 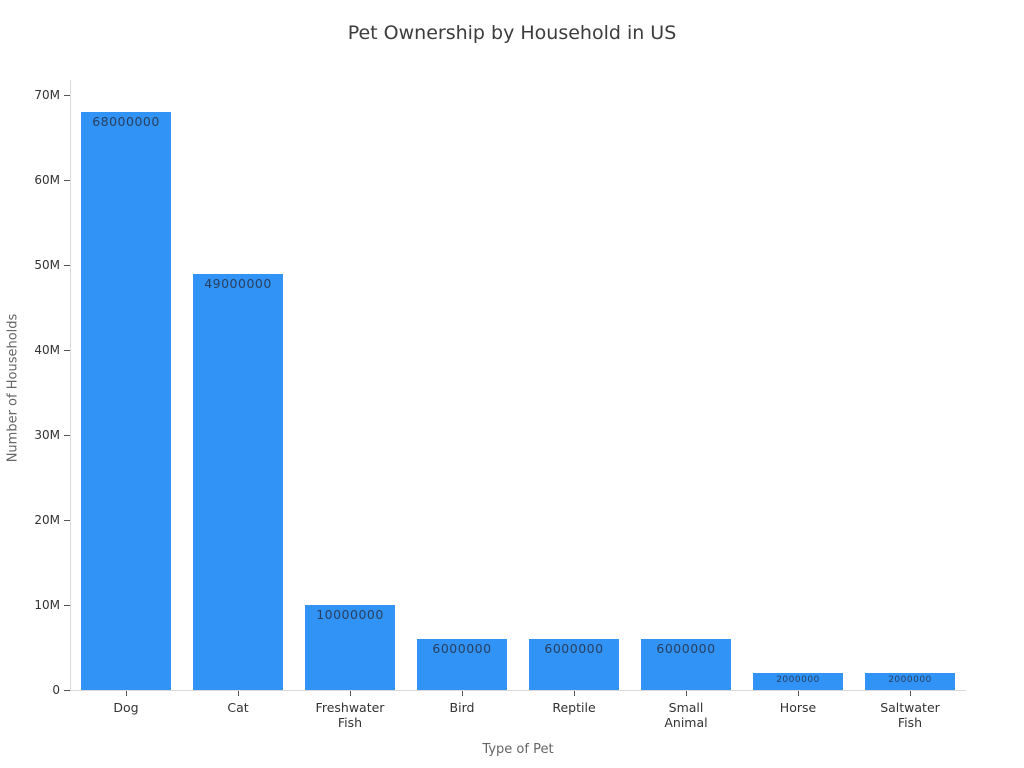 I want to click on x-tick-label: Small Animal, so click(x=686, y=715).